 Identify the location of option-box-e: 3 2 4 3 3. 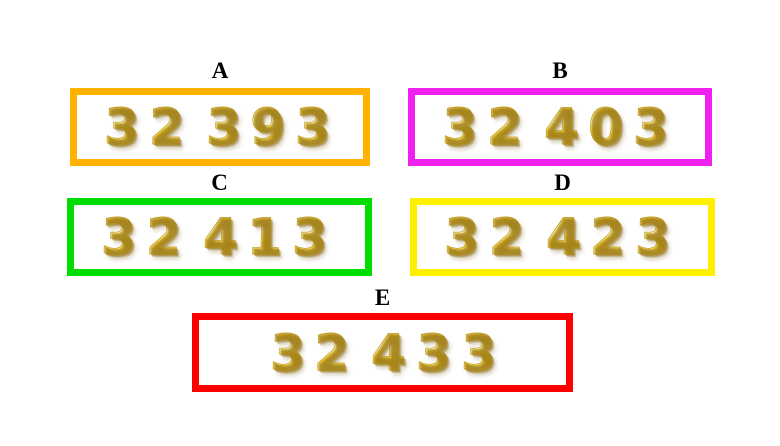
(382, 352).